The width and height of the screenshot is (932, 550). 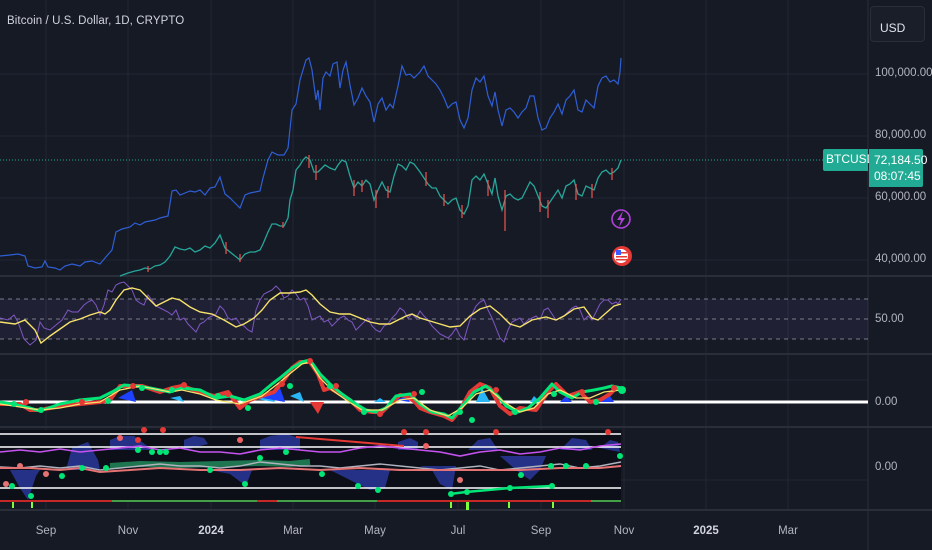 I want to click on price-axis-label: 80,000.00, so click(x=901, y=135).